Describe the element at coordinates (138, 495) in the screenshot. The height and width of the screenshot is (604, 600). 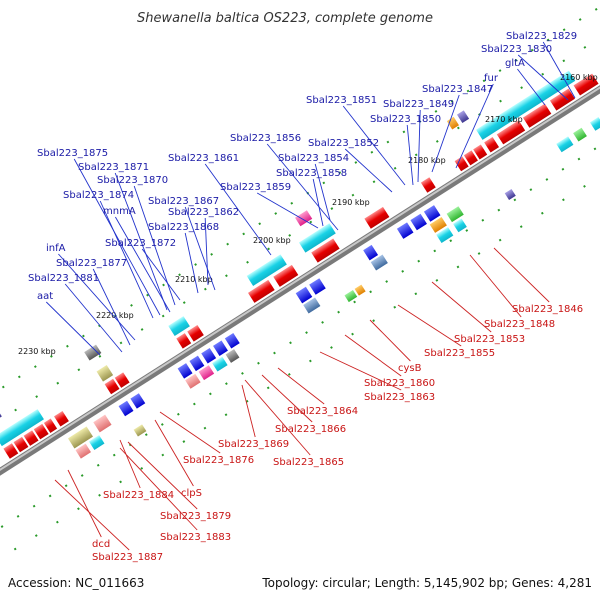
I see `gene-label-sbal223-1884: Sbal223_1884` at that location.